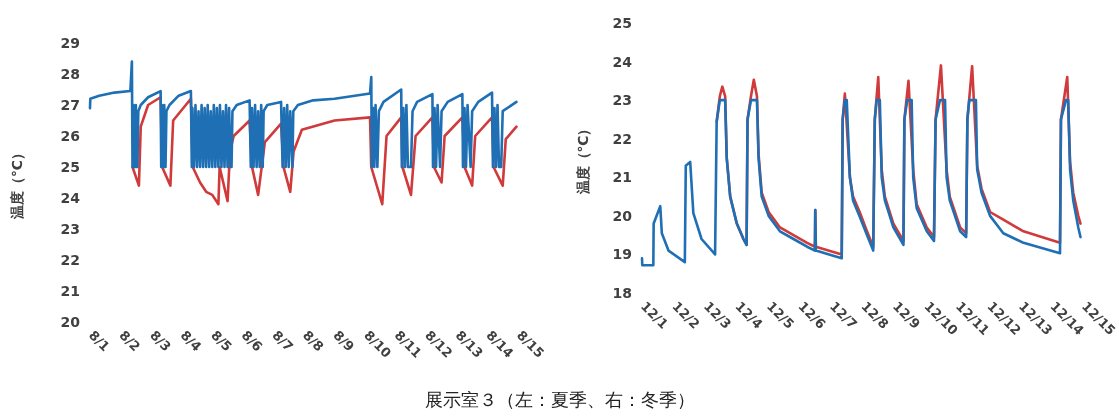 The height and width of the screenshot is (418, 1119). Describe the element at coordinates (283, 341) in the screenshot. I see `x-tick-label: 8/7` at that location.